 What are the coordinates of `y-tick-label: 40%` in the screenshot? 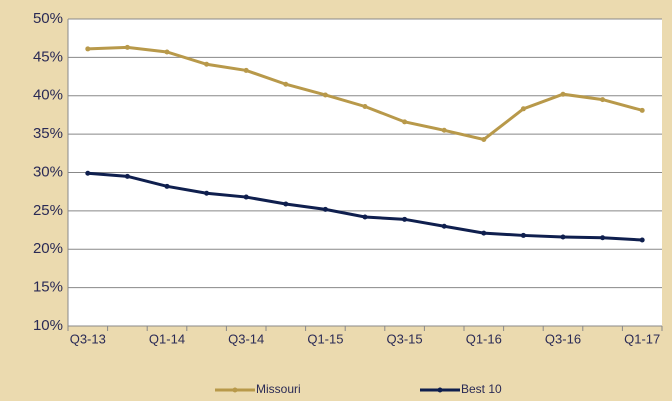 It's located at (48, 95).